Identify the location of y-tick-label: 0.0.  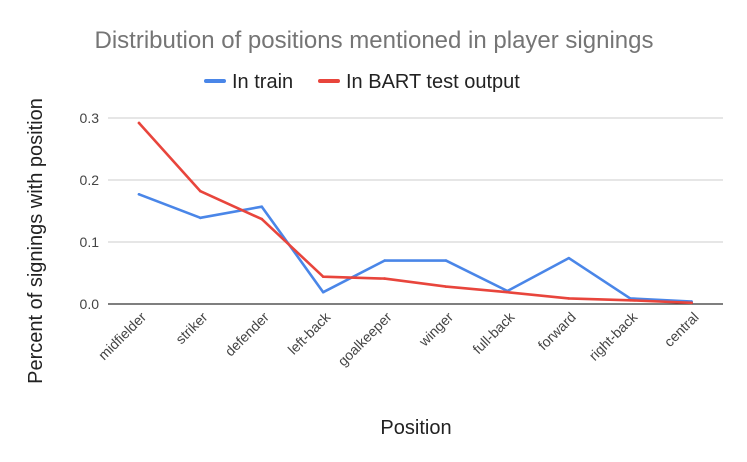
(90, 304).